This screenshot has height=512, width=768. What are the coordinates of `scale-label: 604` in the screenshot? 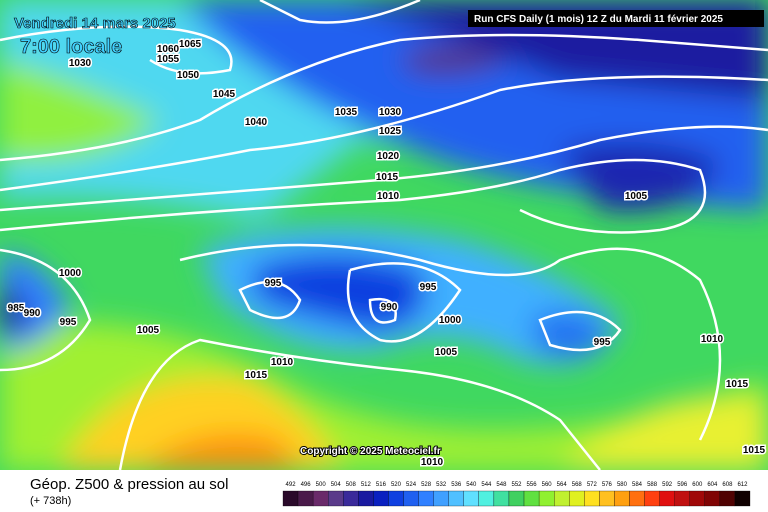 It's located at (712, 485).